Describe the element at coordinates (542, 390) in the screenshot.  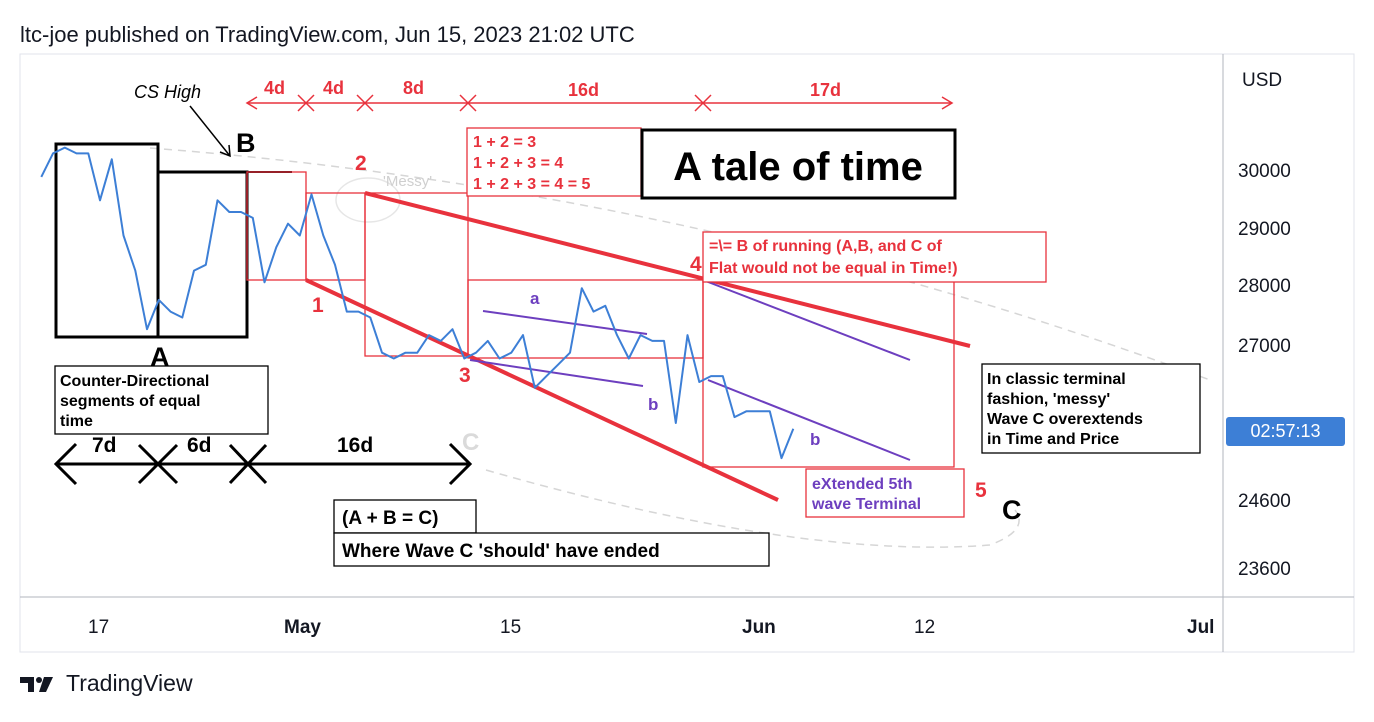
I see `lower-trendline` at that location.